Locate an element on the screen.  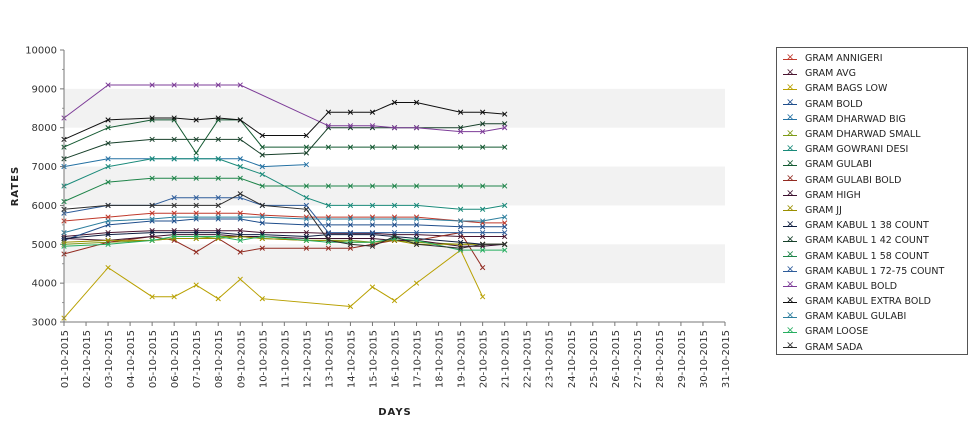
x-tick-label: 28-10-2015 is located at coordinates (660, 359).